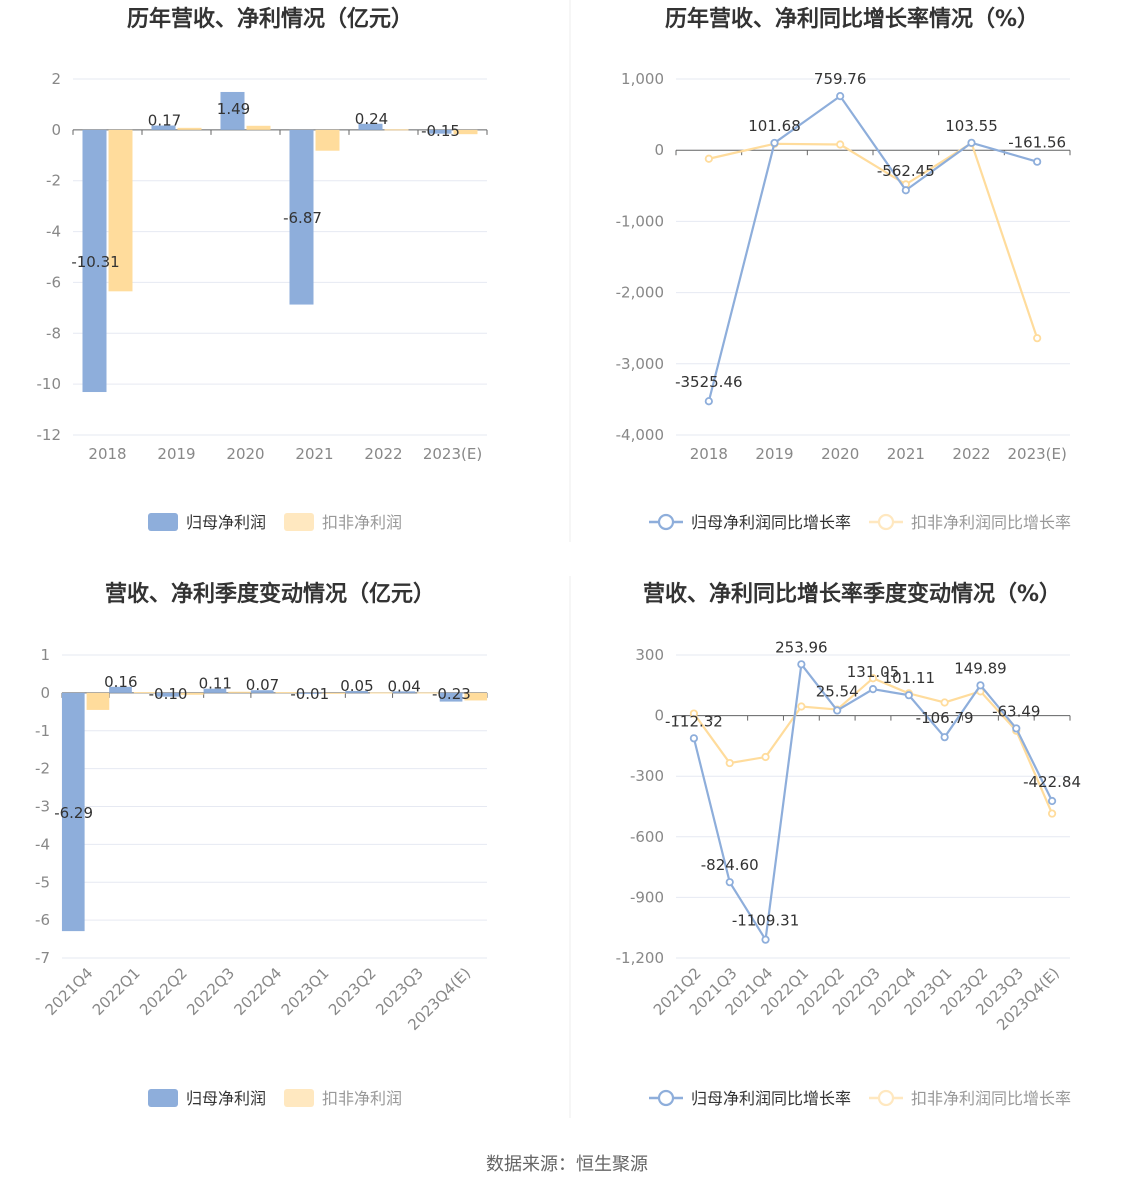 Image resolution: width=1134 pixels, height=1188 pixels. I want to click on x-tick-label: 2022Q2, so click(163, 991).